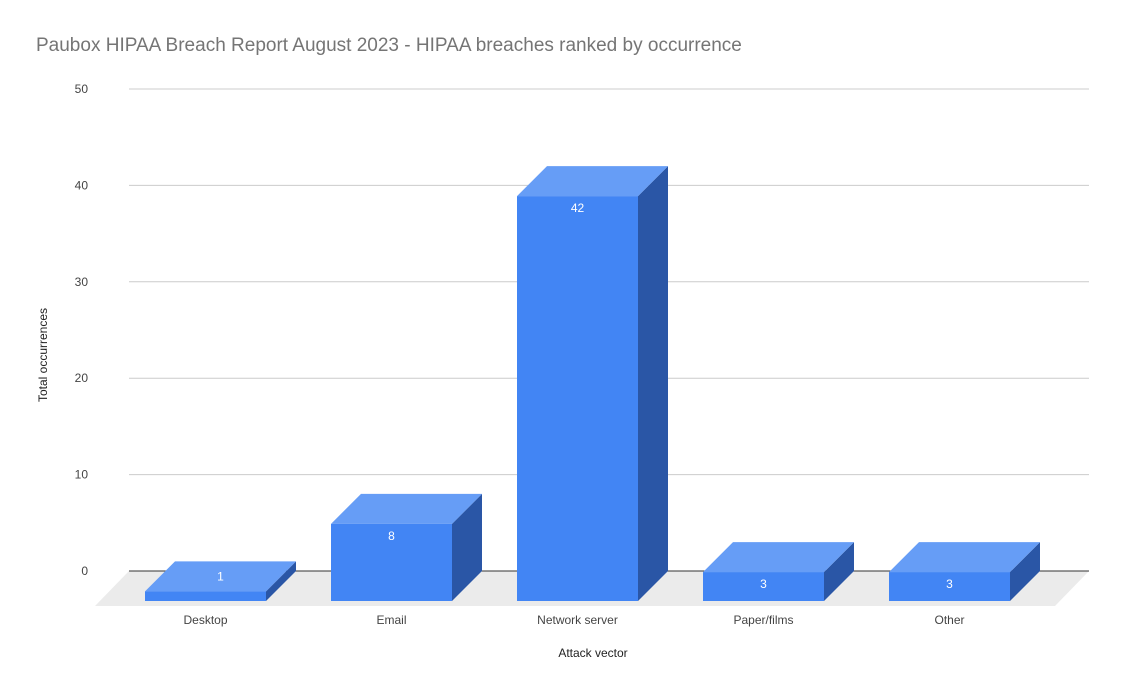 The image size is (1124, 695). Describe the element at coordinates (949, 620) in the screenshot. I see `x-tick-label: Other` at that location.